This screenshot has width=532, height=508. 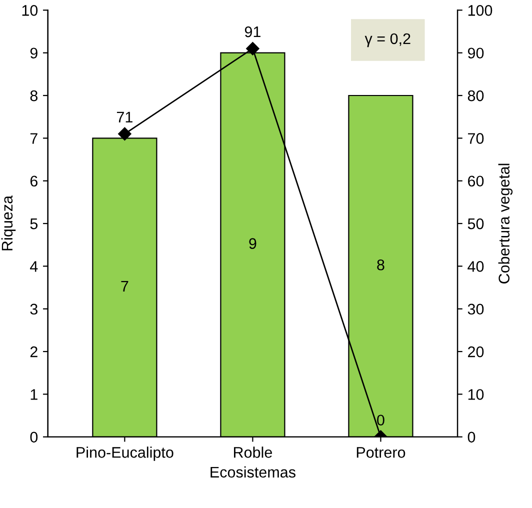 I want to click on y-tick-label: 7, so click(x=34, y=138).